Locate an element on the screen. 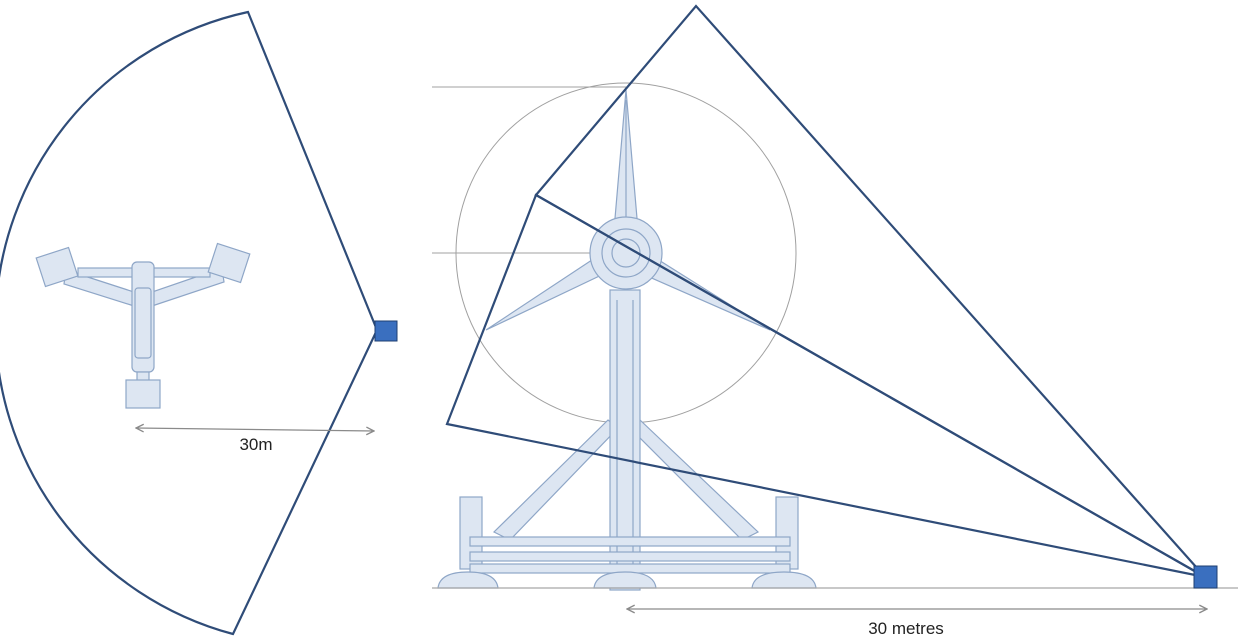 The height and width of the screenshot is (642, 1247). elevation-camera-marker is located at coordinates (1205, 577).